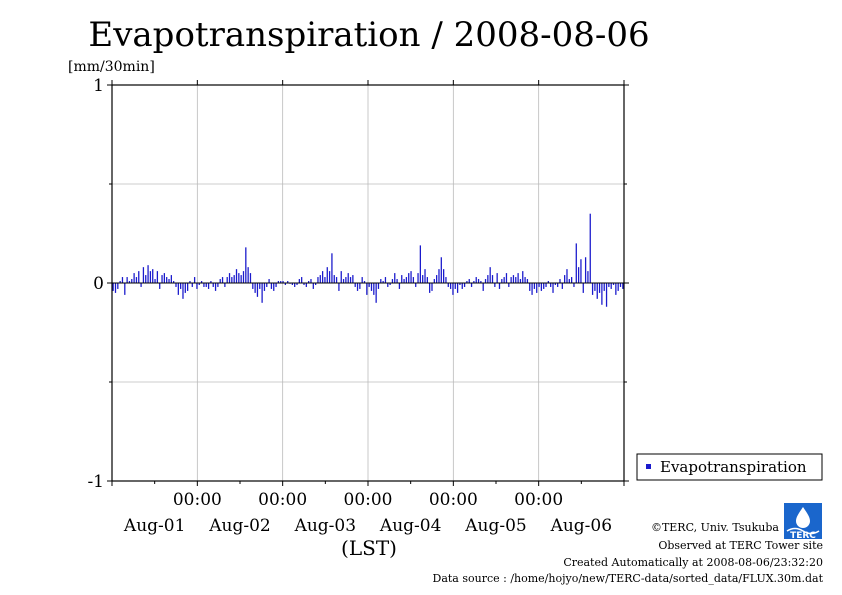  Describe the element at coordinates (98, 284) in the screenshot. I see `y-tick-label: 0` at that location.